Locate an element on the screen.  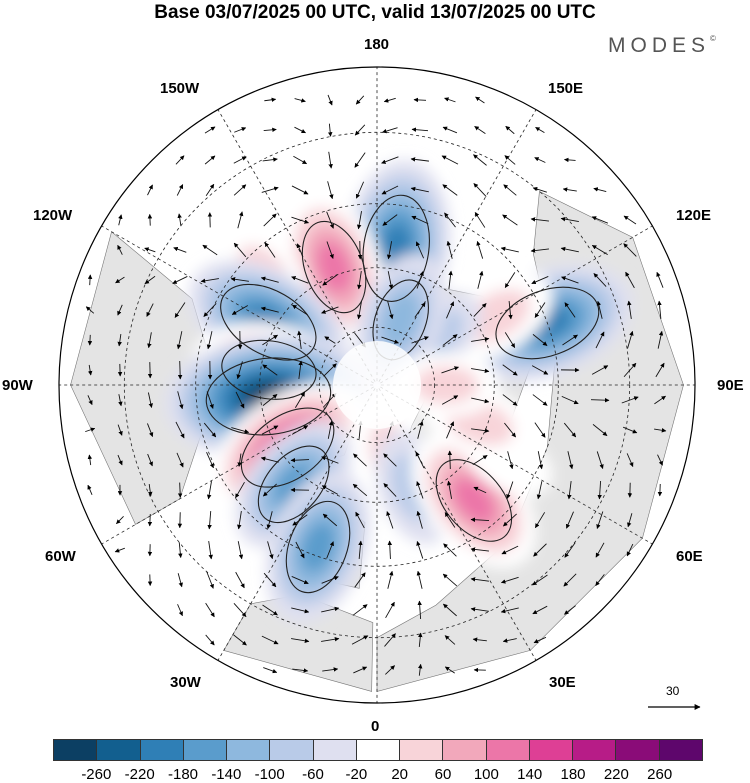
lon-label-120e: 120E is located at coordinates (694, 215).